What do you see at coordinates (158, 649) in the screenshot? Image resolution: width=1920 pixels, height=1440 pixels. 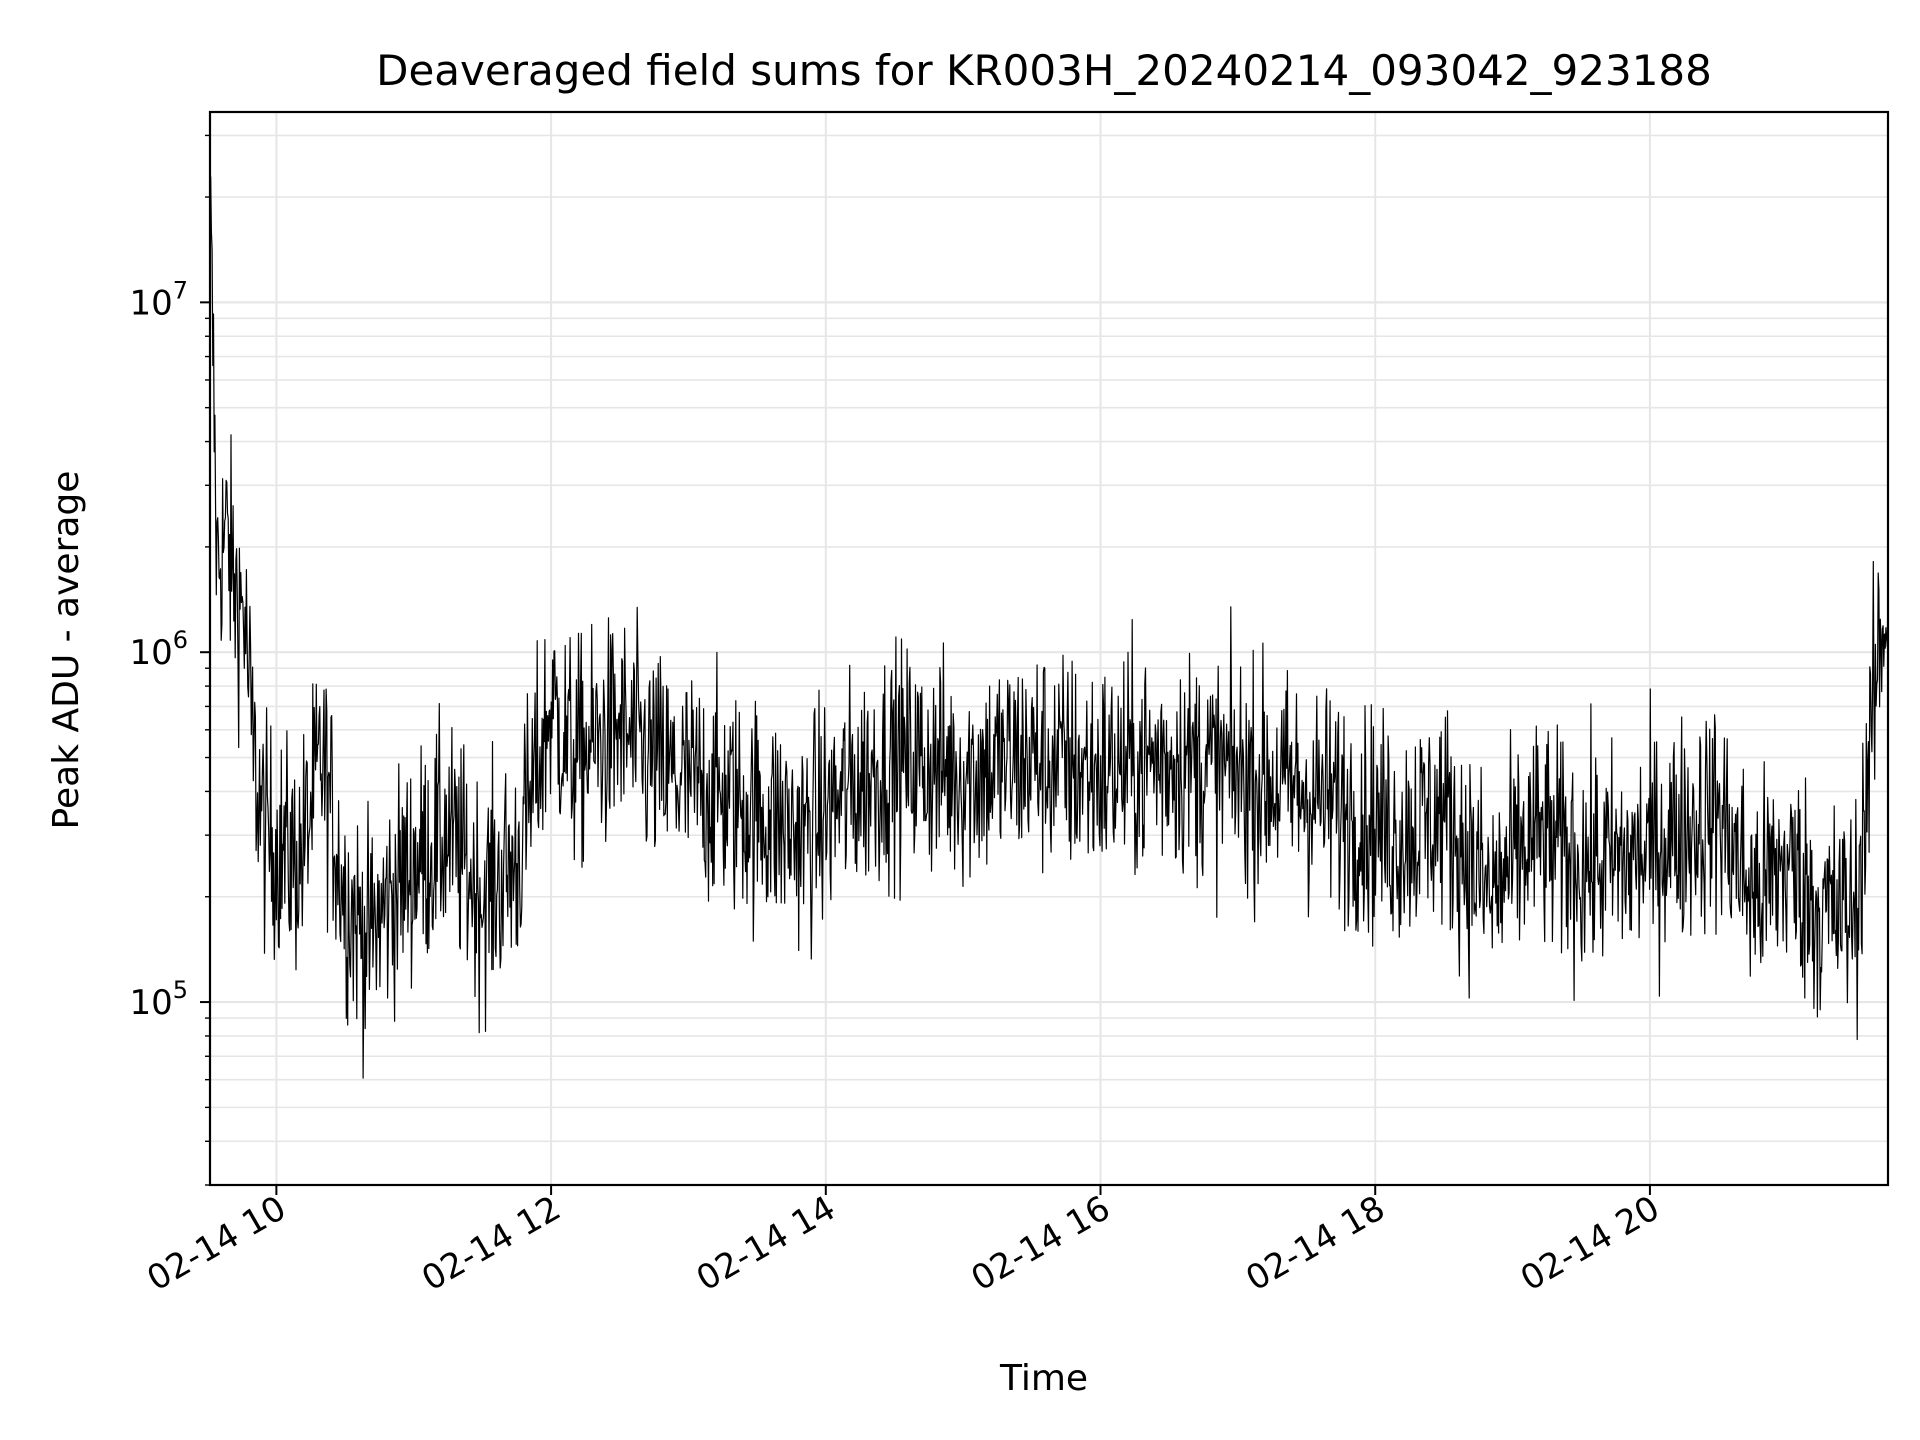 I see `y-tick-label: 10⁶` at bounding box center [158, 649].